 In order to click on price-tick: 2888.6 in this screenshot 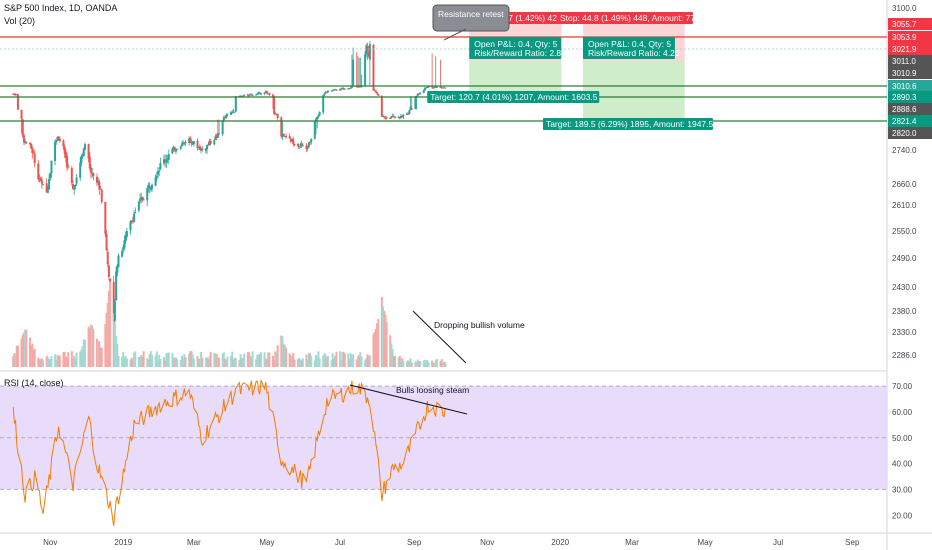, I will do `click(904, 109)`.